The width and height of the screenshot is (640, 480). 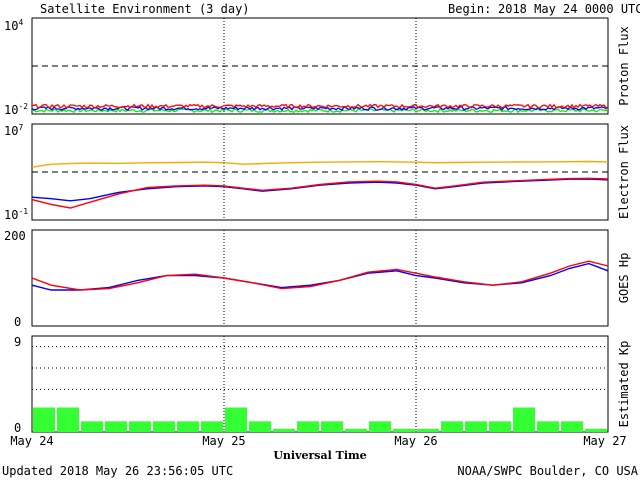 I want to click on begin-value: 2018 May 24 0000 UTC, so click(x=569, y=9).